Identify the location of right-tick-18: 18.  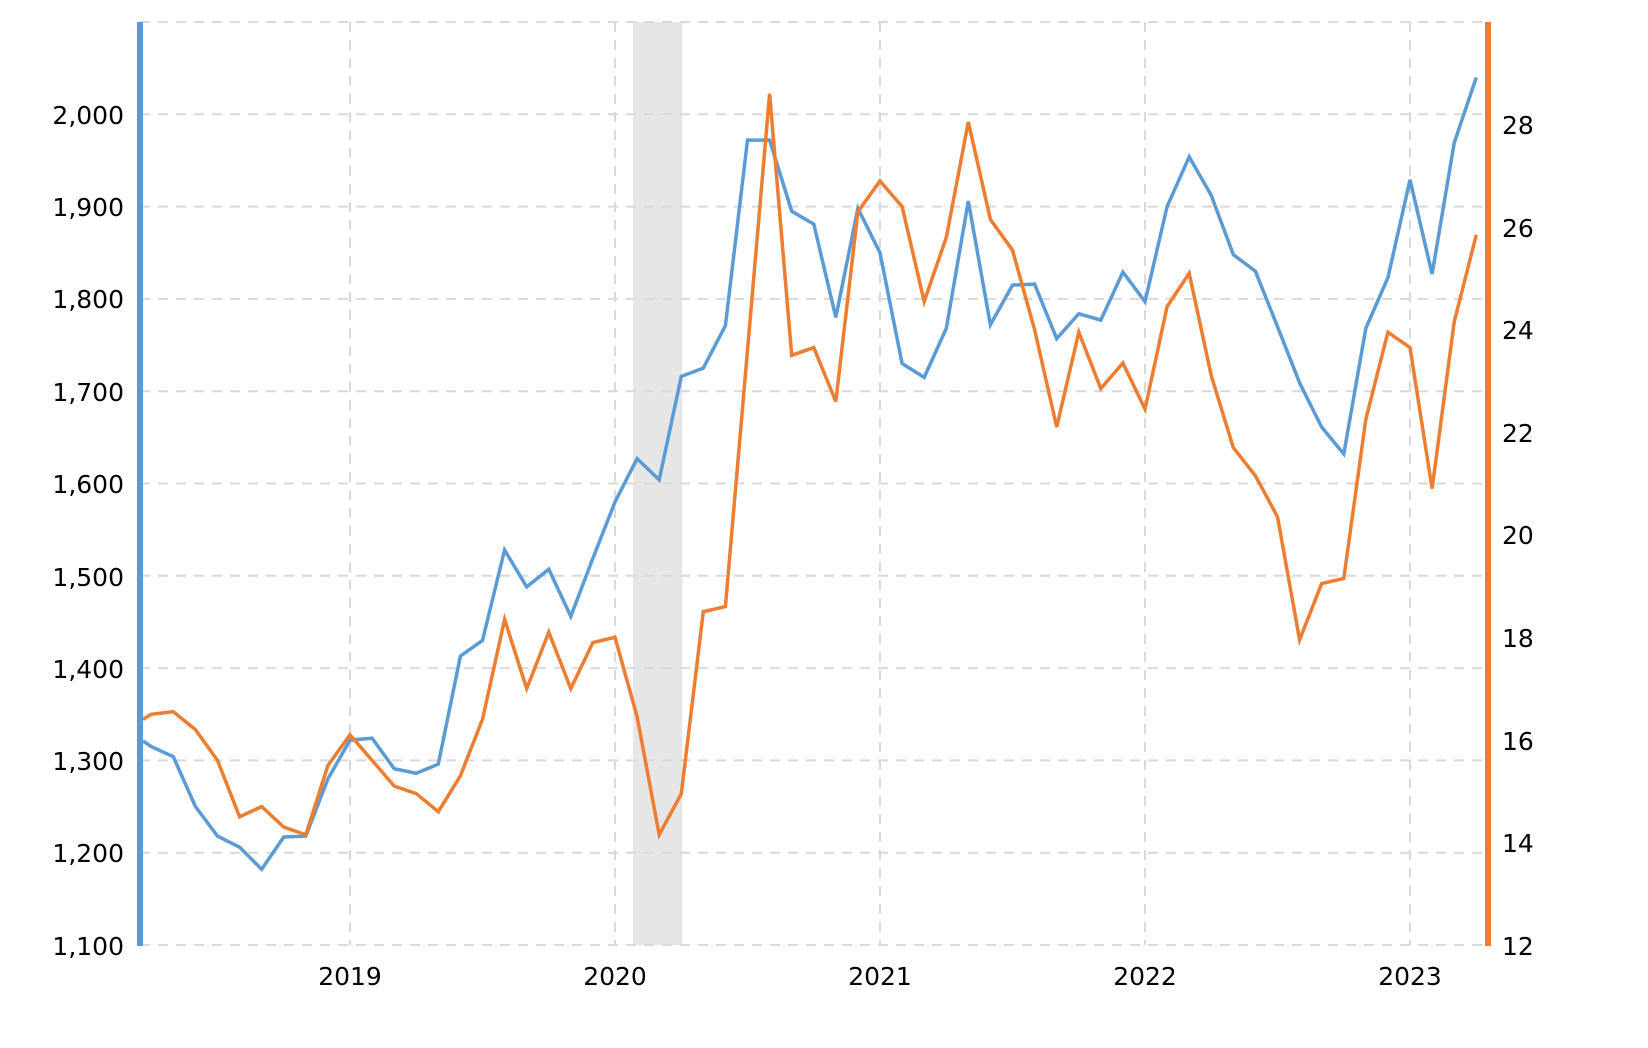
(1518, 638).